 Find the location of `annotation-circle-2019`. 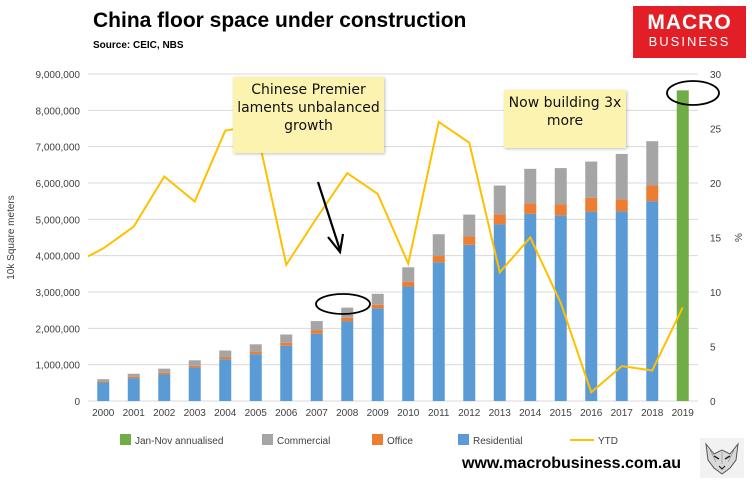

annotation-circle-2019 is located at coordinates (693, 93).